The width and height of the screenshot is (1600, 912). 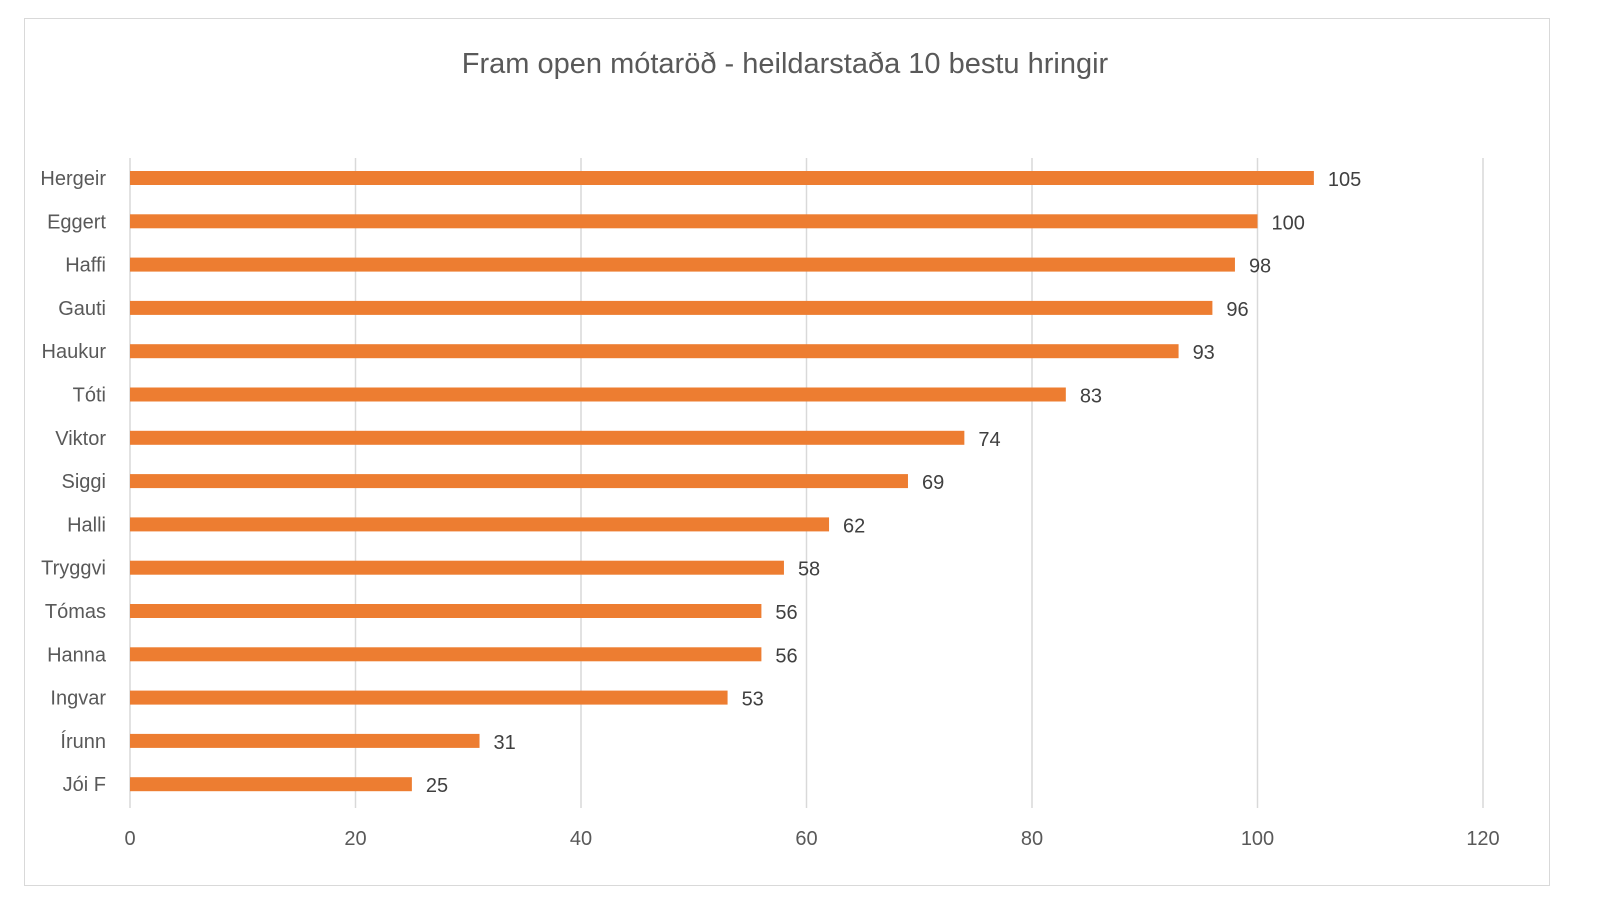 What do you see at coordinates (1237, 310) in the screenshot?
I see `data-label: 96` at bounding box center [1237, 310].